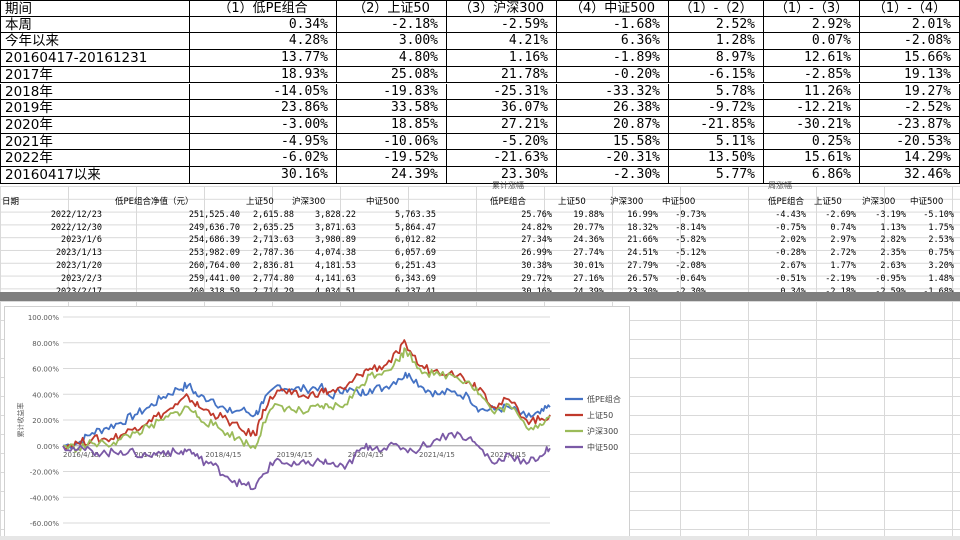  Describe the element at coordinates (392, 25) in the screenshot. I see `summary-cell: -2.18%` at that location.